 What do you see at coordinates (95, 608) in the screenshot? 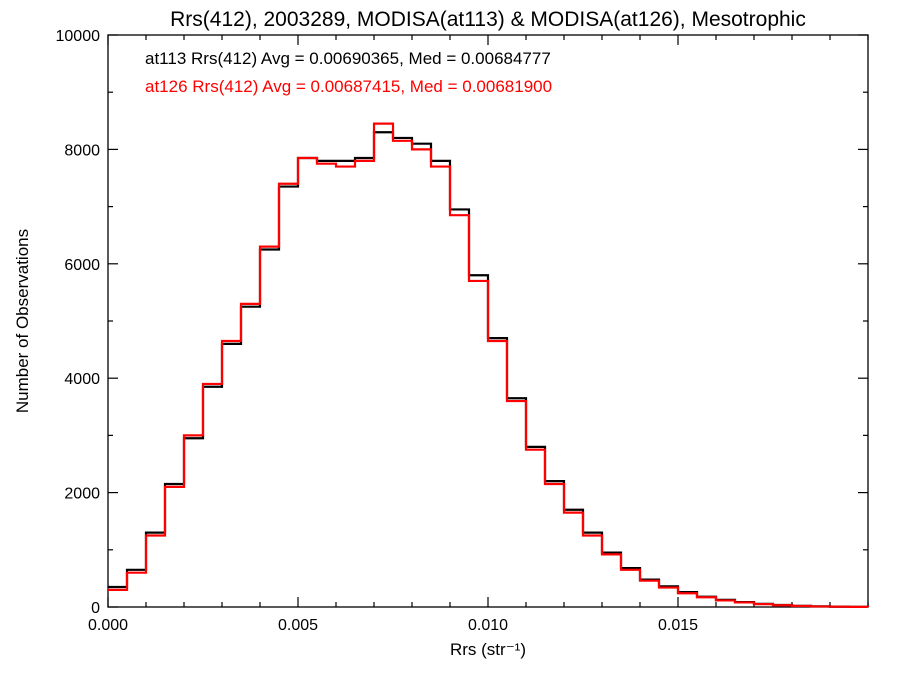
I see `y-tick-label: 0` at bounding box center [95, 608].